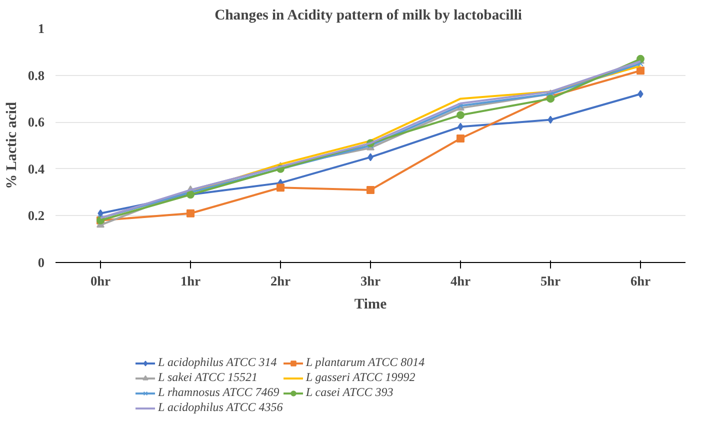 The height and width of the screenshot is (425, 711). What do you see at coordinates (217, 362) in the screenshot?
I see `legend-label: L acidophilus ATCC 314` at bounding box center [217, 362].